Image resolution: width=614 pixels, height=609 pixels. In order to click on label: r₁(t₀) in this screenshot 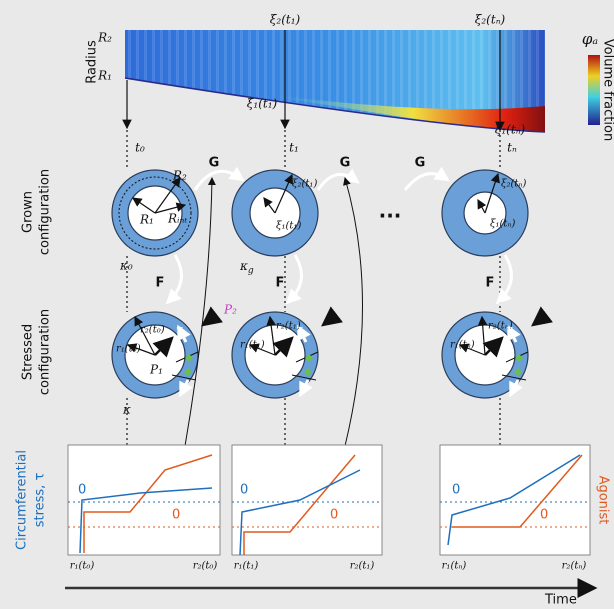, I will do `click(128, 349)`.